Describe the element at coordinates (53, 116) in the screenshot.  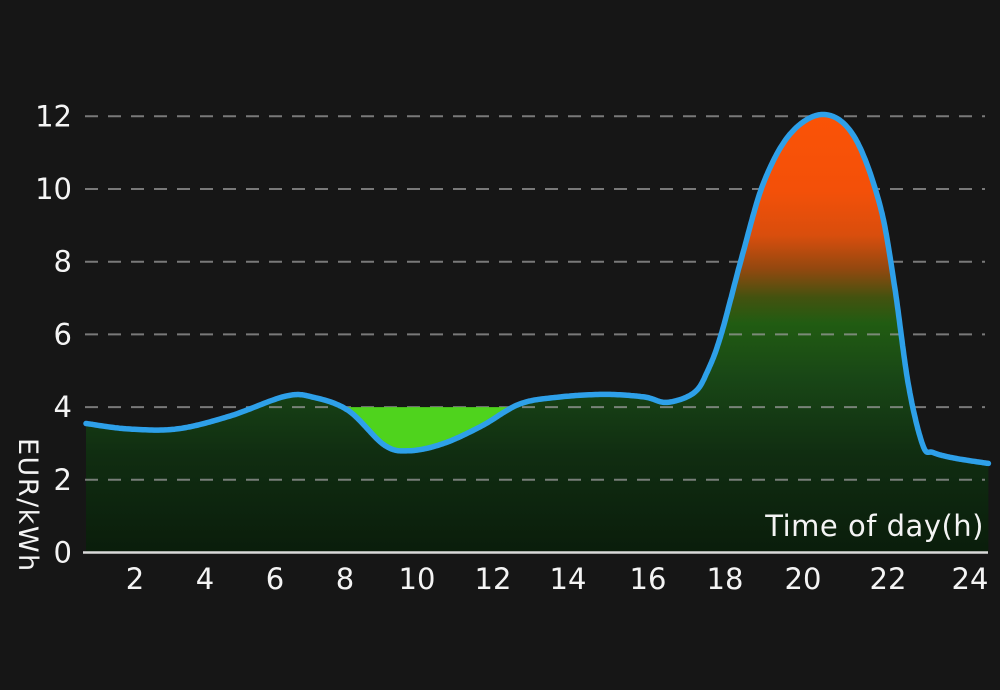
I see `y-tick-label-12: 12` at that location.